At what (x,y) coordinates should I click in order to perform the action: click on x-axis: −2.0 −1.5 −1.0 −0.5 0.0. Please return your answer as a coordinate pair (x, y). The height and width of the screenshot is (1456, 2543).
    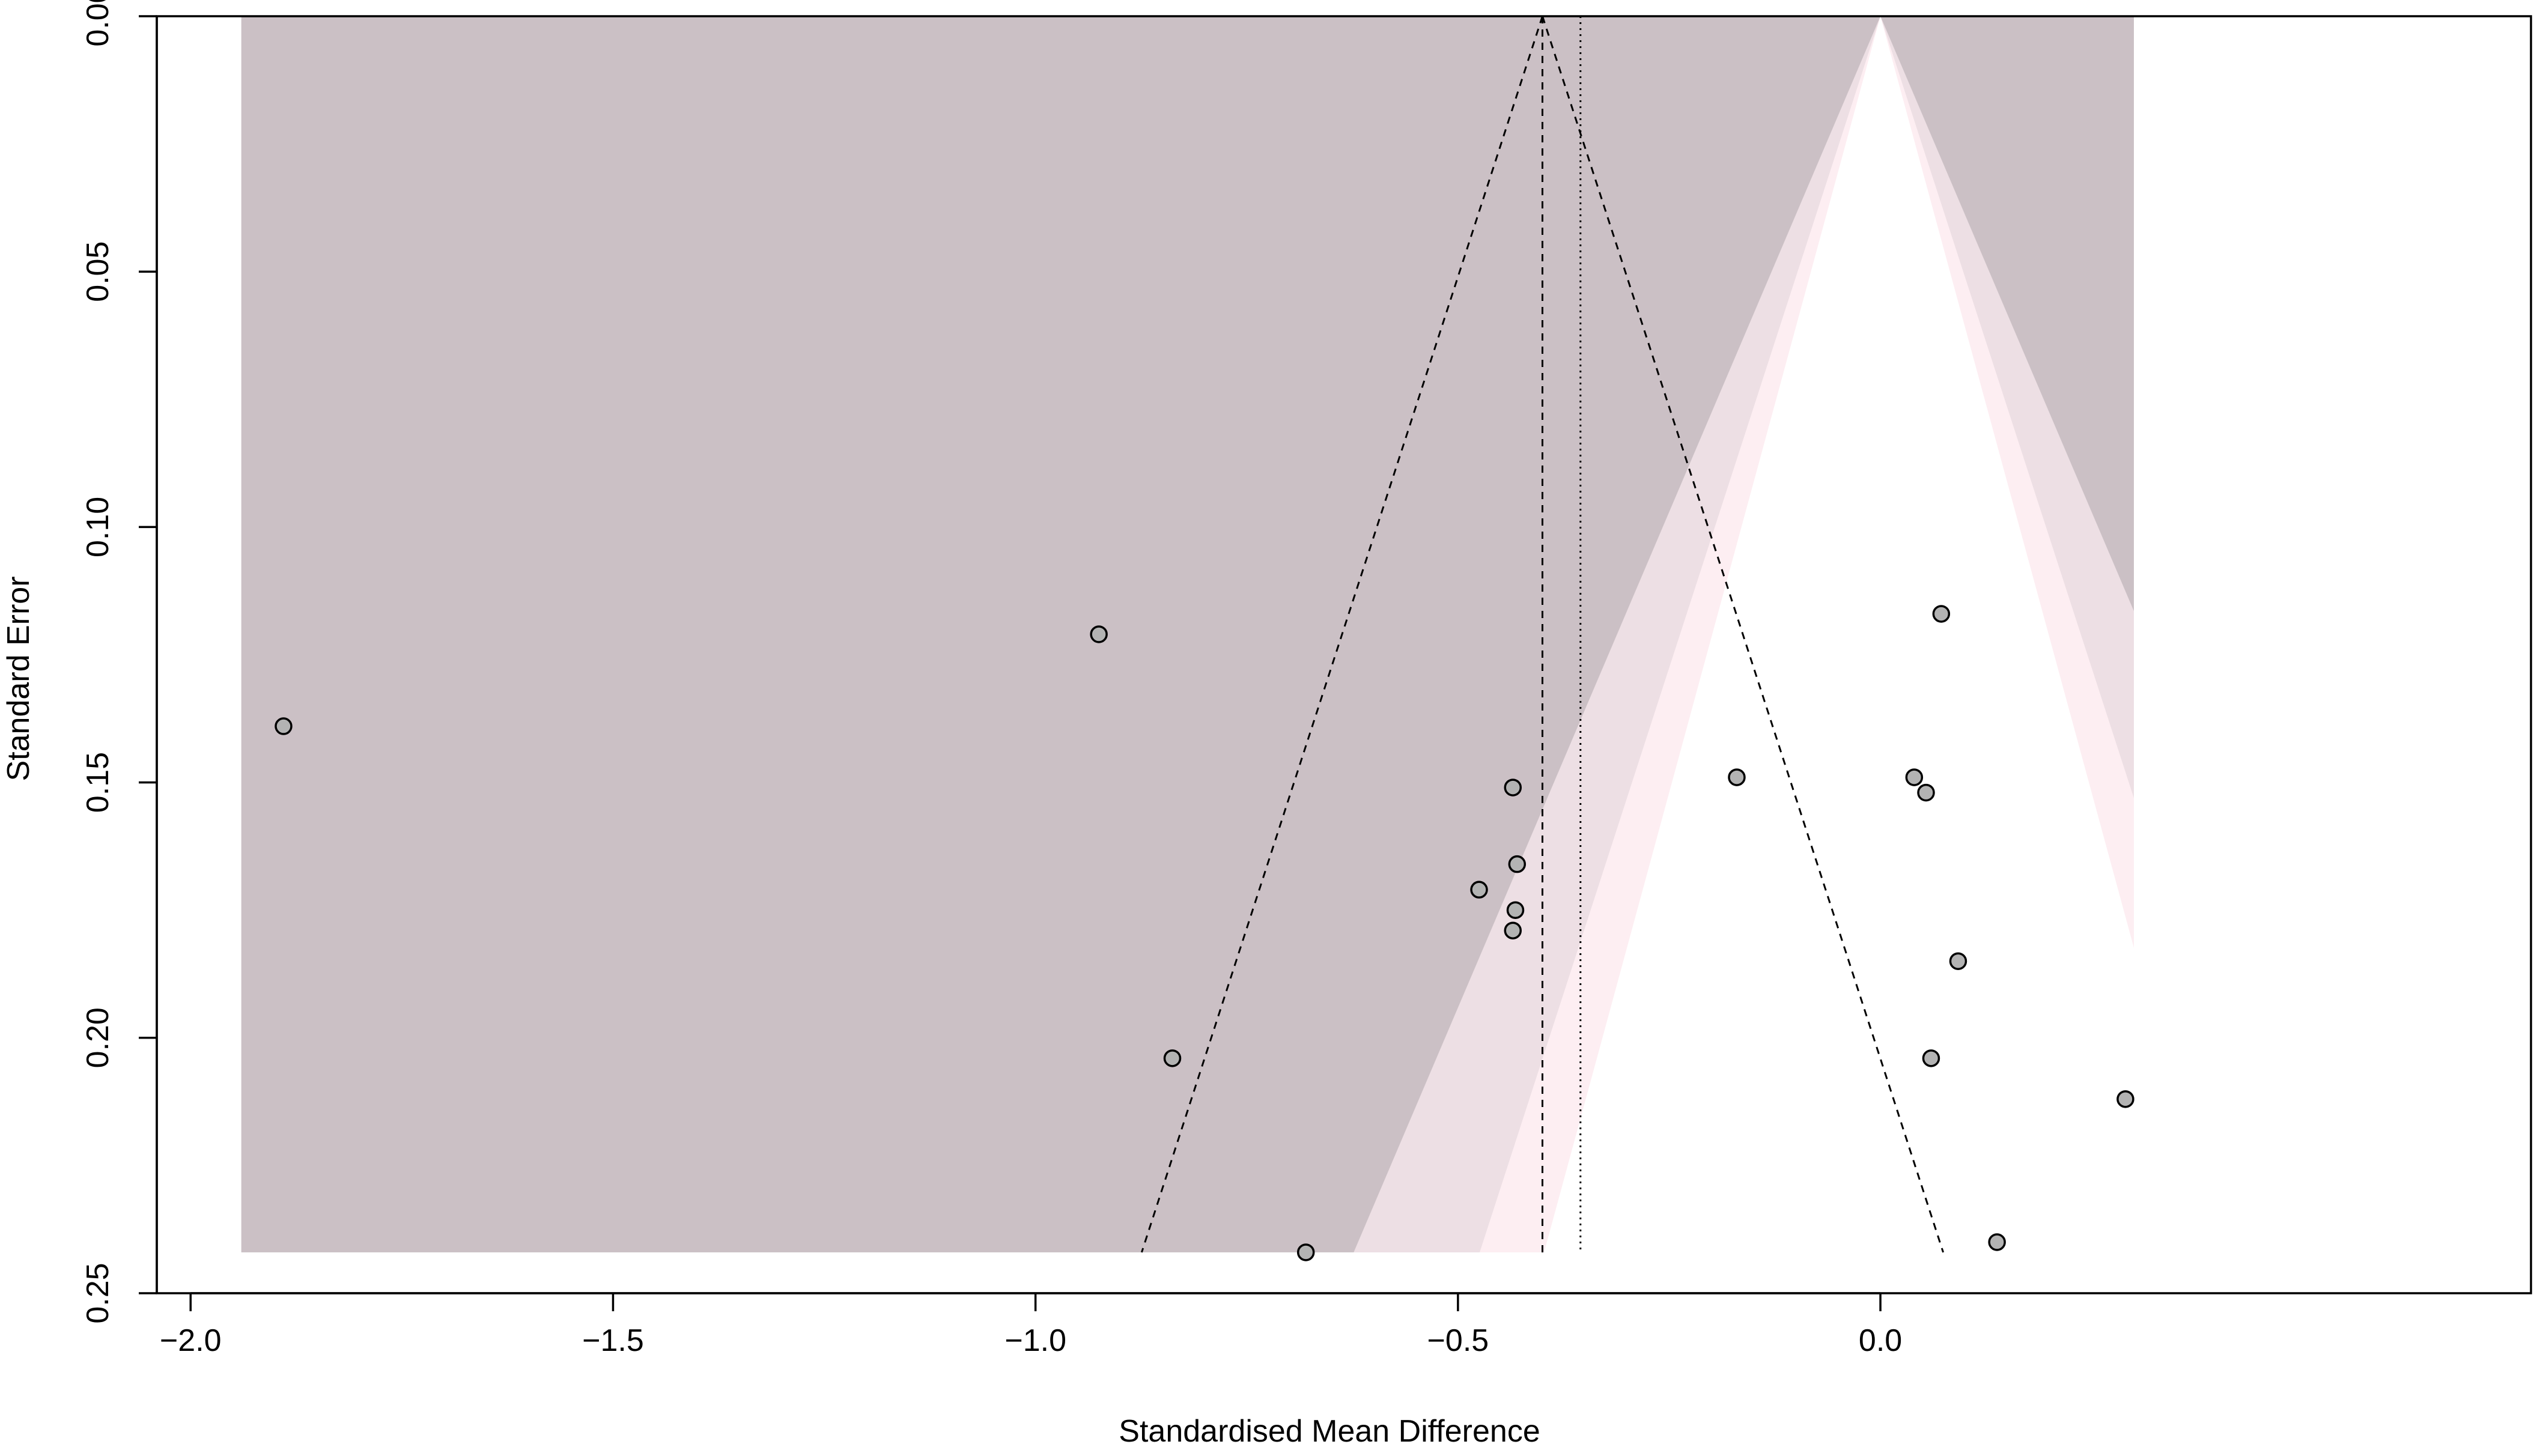
    Looking at the image, I should click on (1031, 1325).